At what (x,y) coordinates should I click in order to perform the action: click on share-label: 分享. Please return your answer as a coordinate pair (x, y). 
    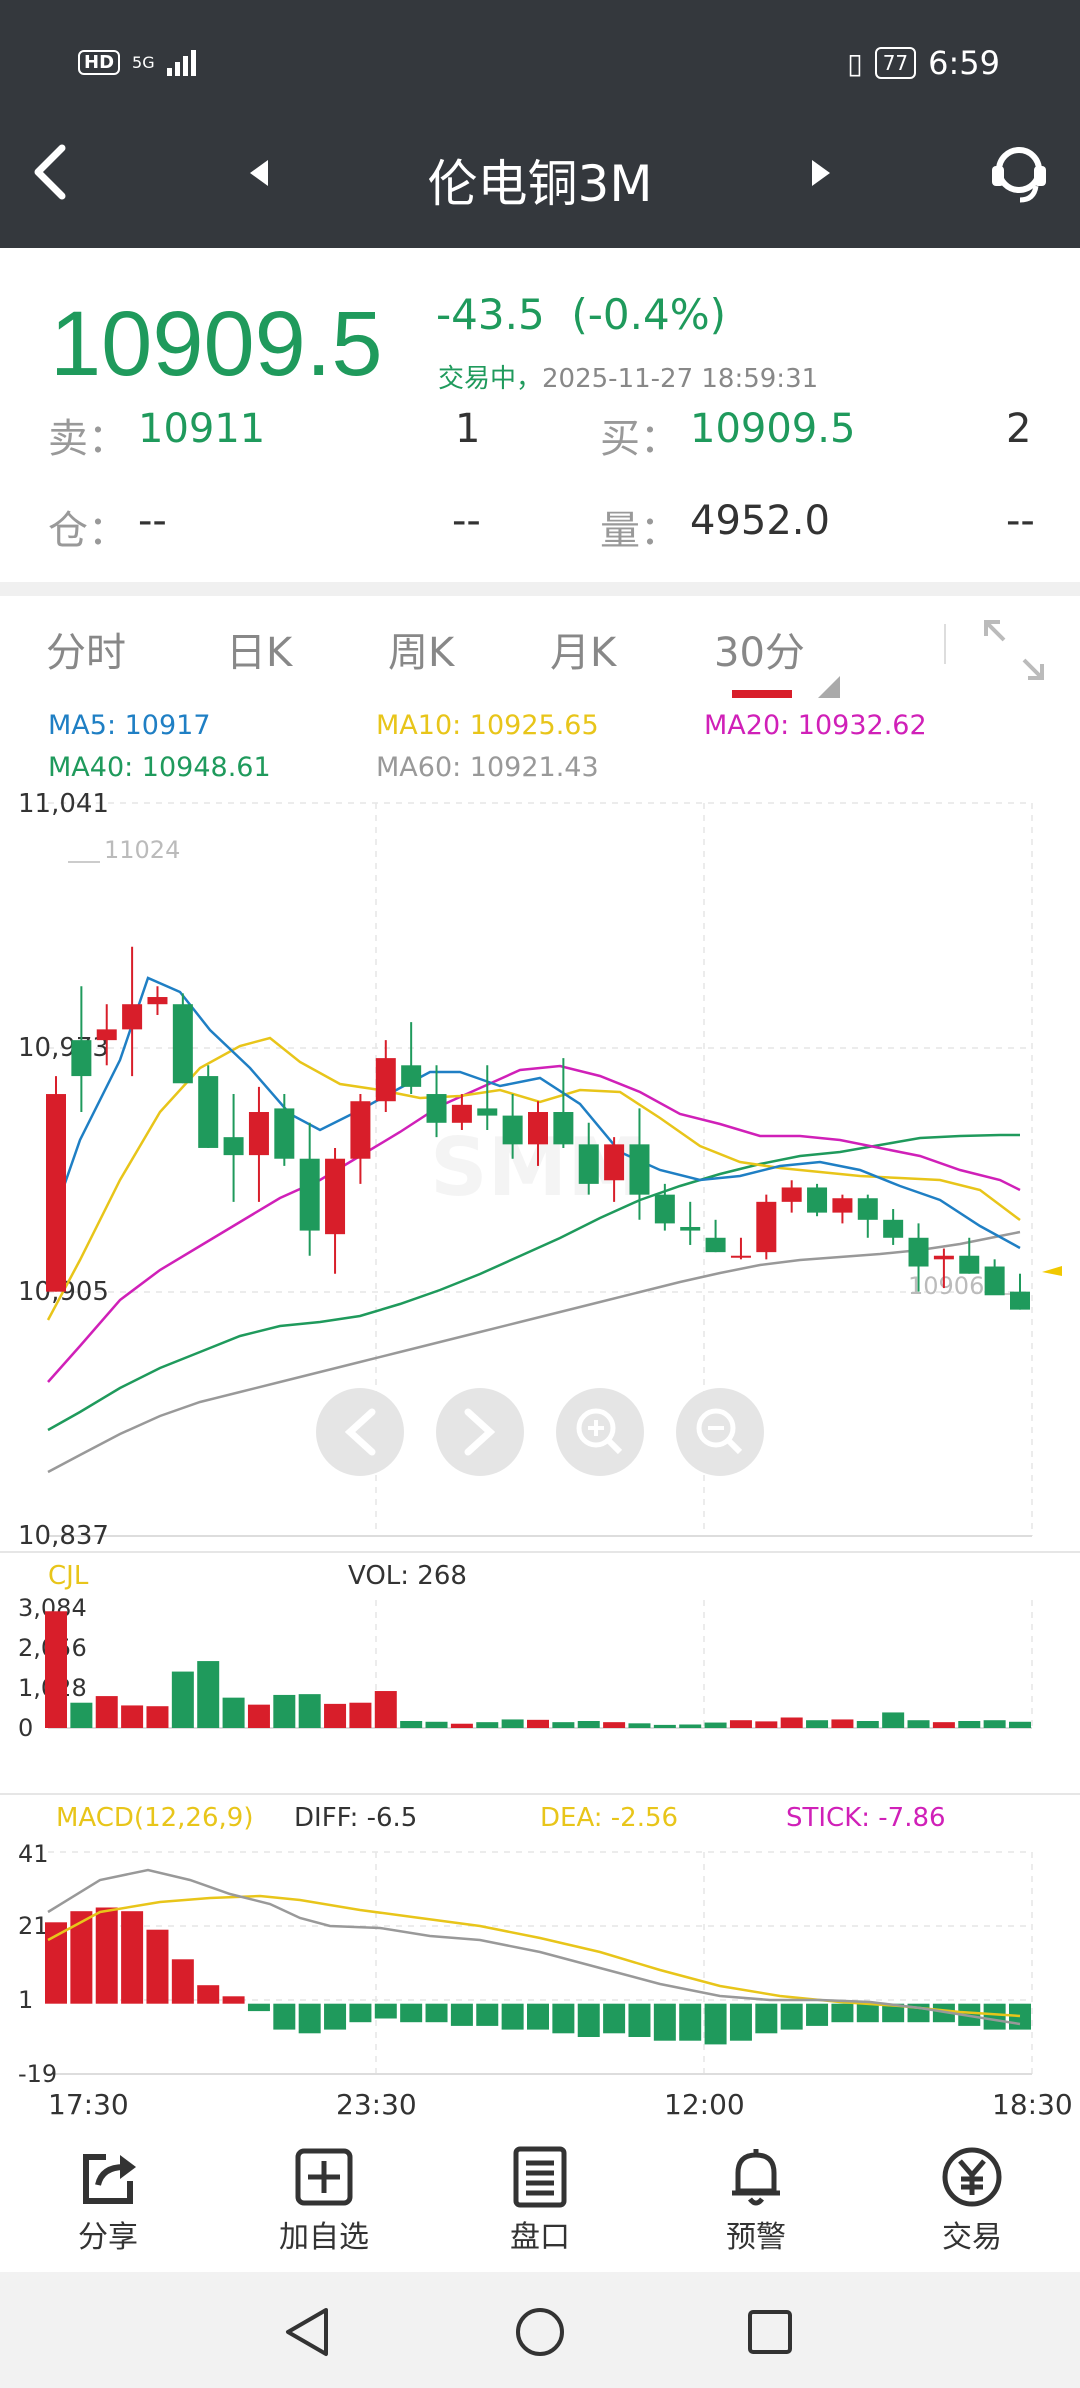
    Looking at the image, I should click on (108, 2237).